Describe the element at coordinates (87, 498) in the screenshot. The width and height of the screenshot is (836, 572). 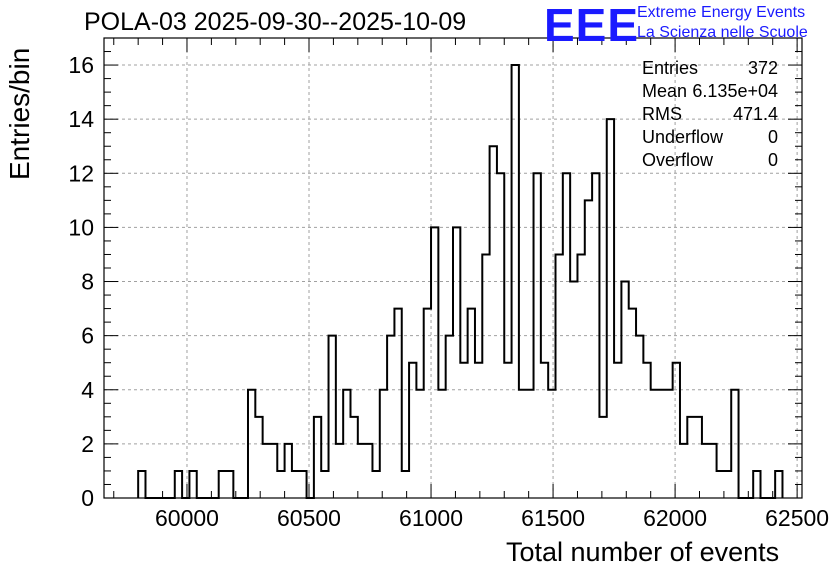
I see `y-tick-label: 0` at that location.